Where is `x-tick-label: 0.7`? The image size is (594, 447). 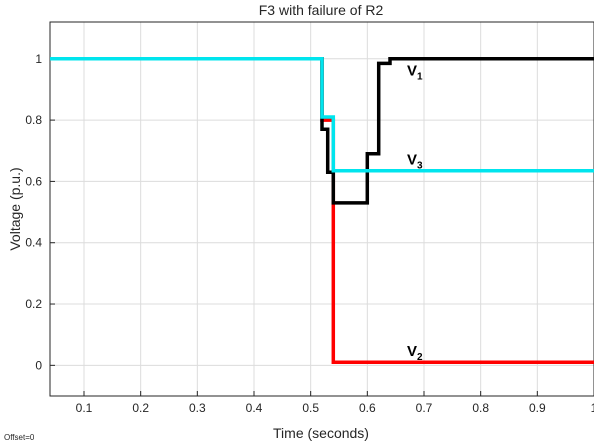
x-tick-label: 0.7 is located at coordinates (424, 408).